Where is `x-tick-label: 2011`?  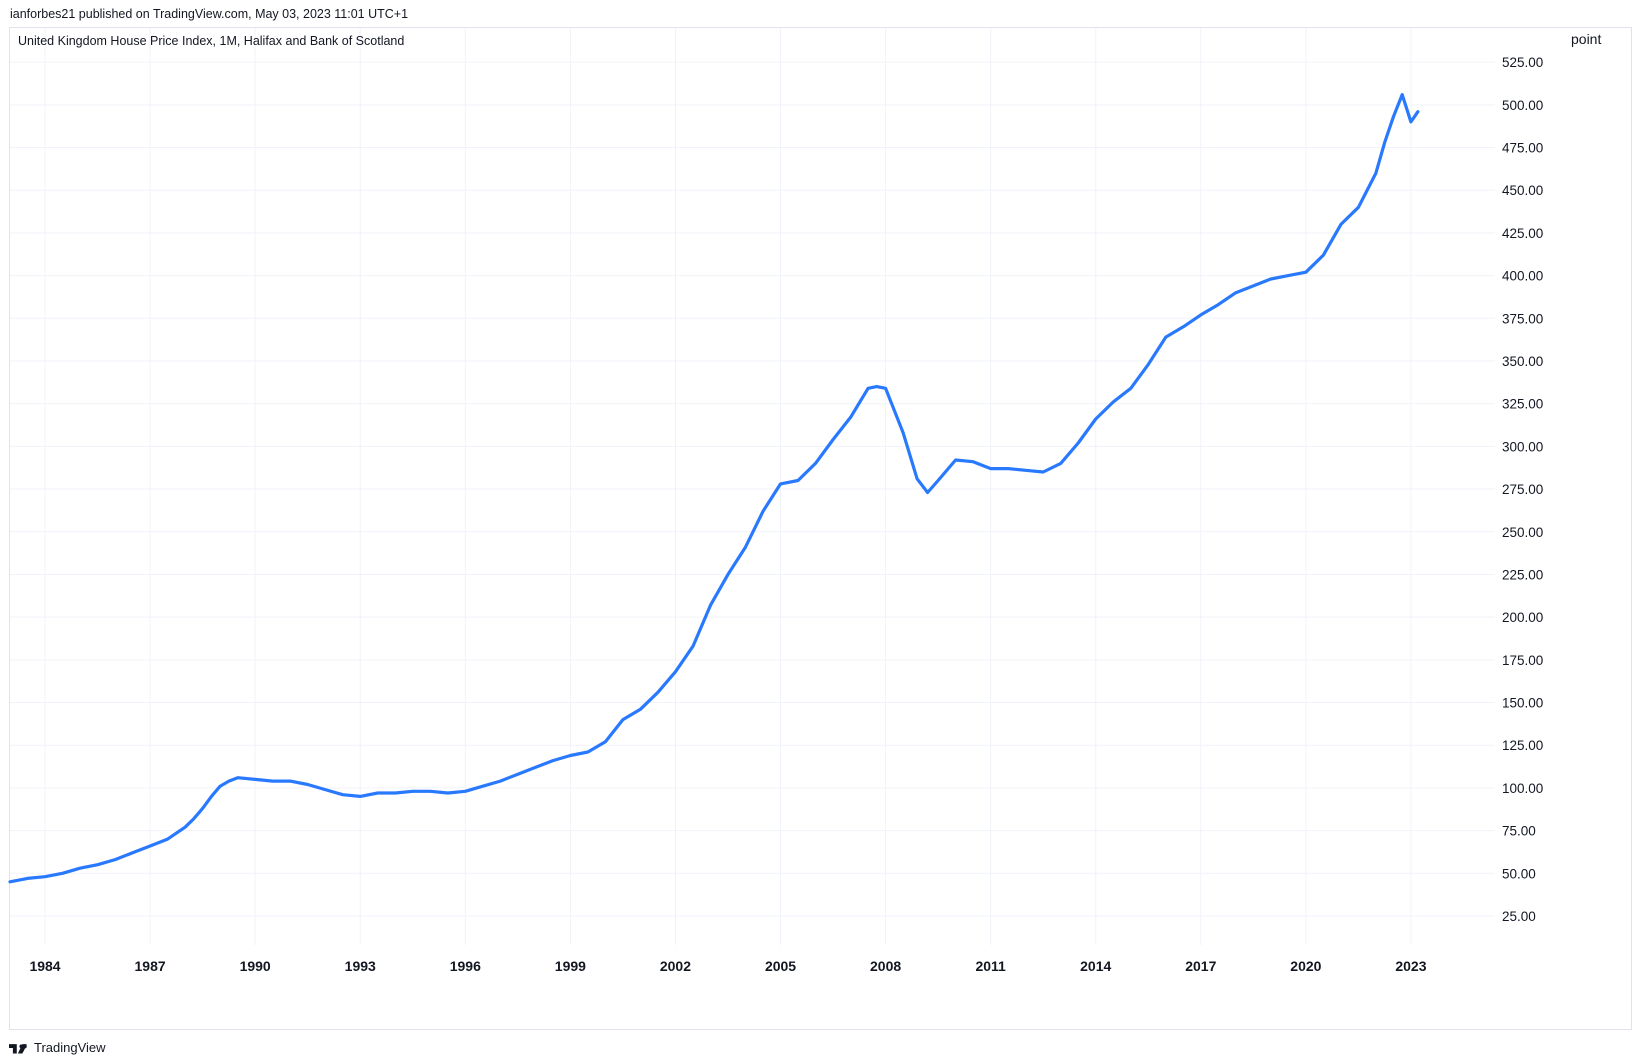 x-tick-label: 2011 is located at coordinates (990, 966).